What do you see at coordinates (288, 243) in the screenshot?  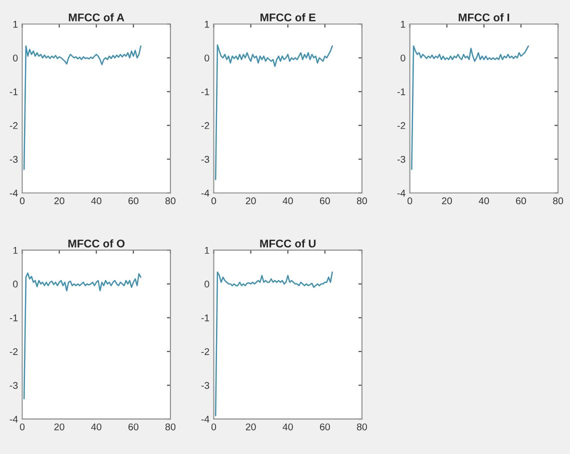 I see `chart-title: MFCC of U` at bounding box center [288, 243].